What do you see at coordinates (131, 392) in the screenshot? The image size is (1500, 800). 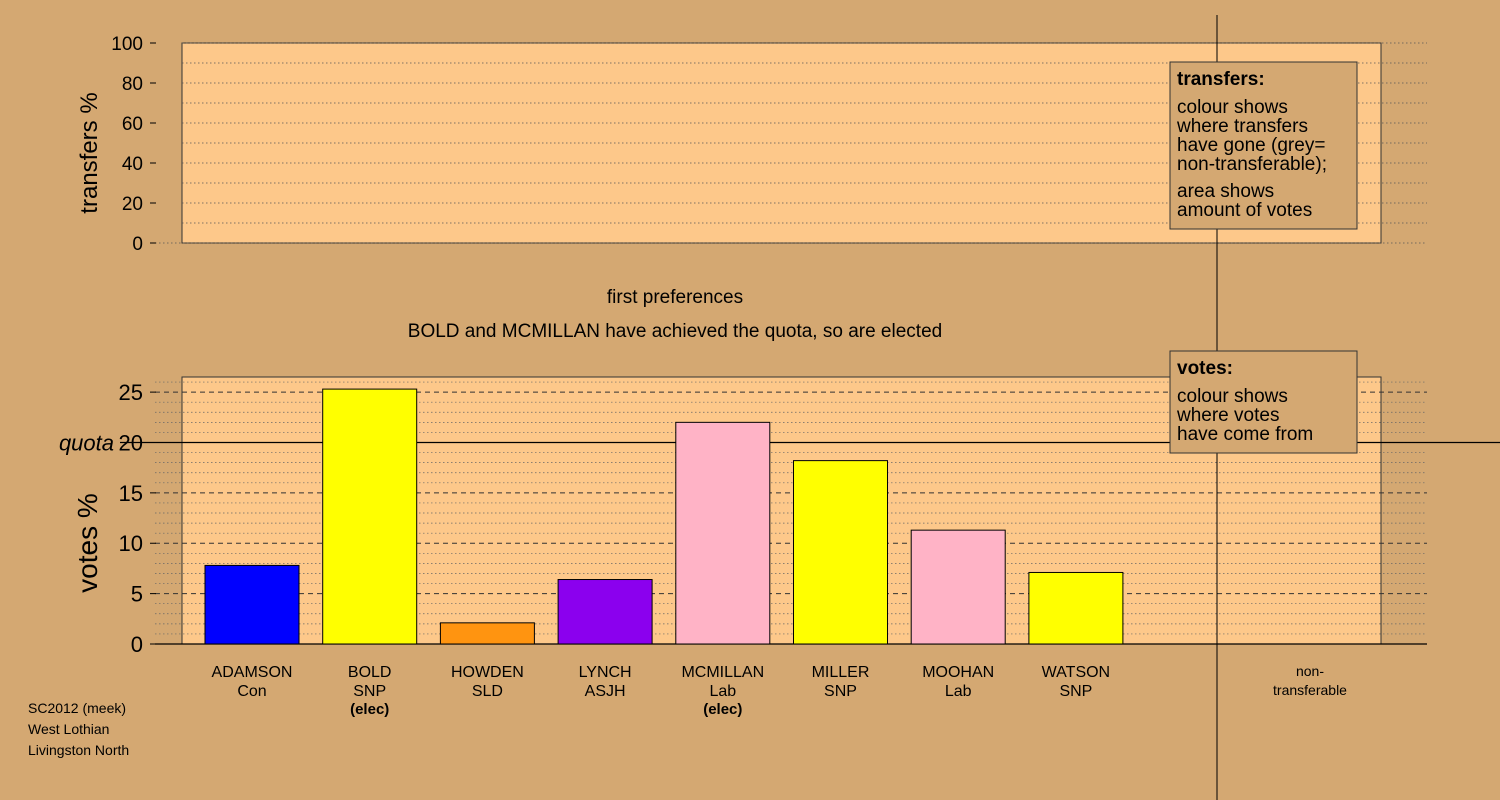 I see `y-tick-label: 25` at bounding box center [131, 392].